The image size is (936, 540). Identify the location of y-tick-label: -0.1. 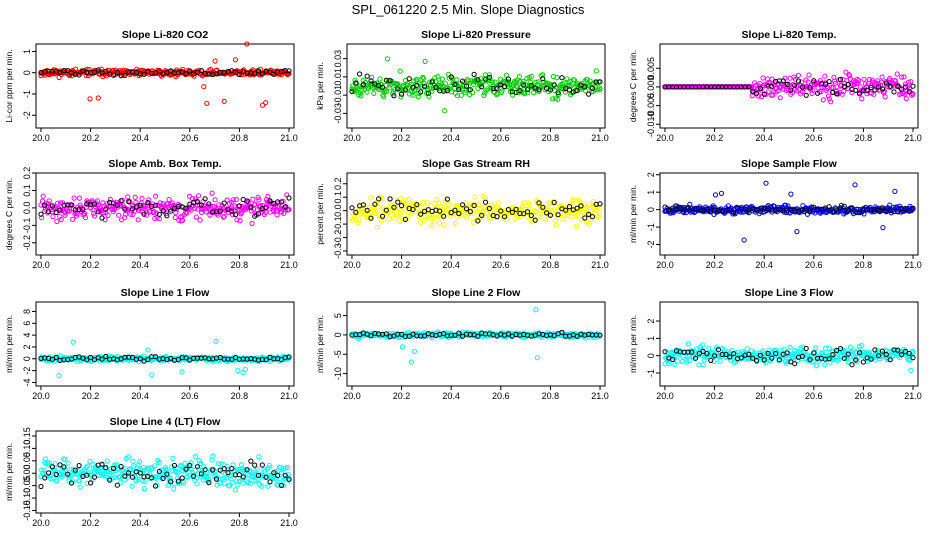
(27, 226).